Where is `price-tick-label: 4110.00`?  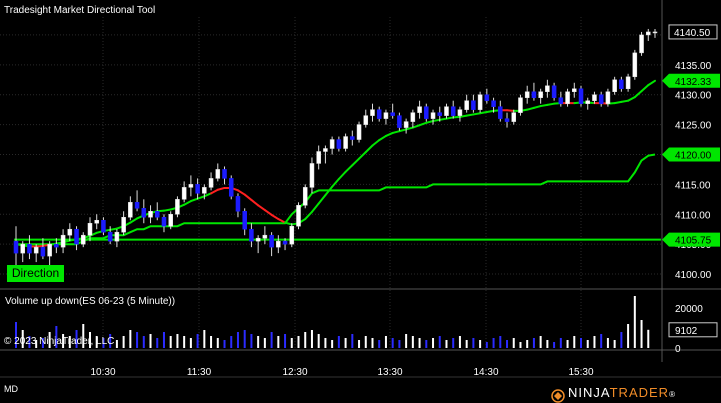
price-tick-label: 4110.00 is located at coordinates (693, 215).